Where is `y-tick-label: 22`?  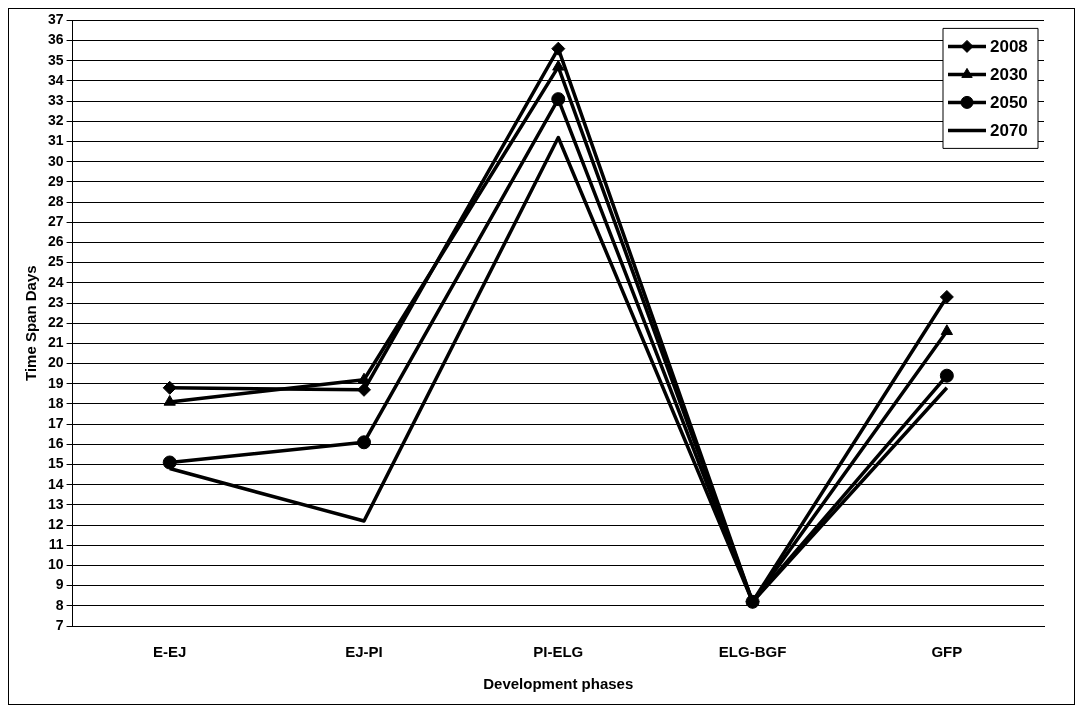
y-tick-label: 22 is located at coordinates (55, 322).